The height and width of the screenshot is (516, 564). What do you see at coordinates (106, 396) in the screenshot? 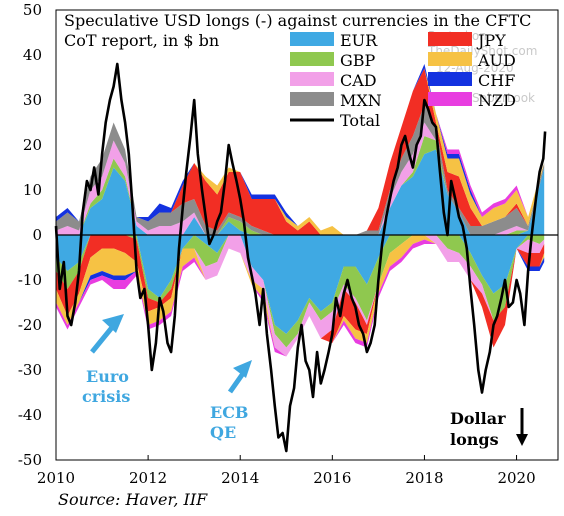
I see `euro-crisis-label-line-2: crisis` at bounding box center [106, 396].